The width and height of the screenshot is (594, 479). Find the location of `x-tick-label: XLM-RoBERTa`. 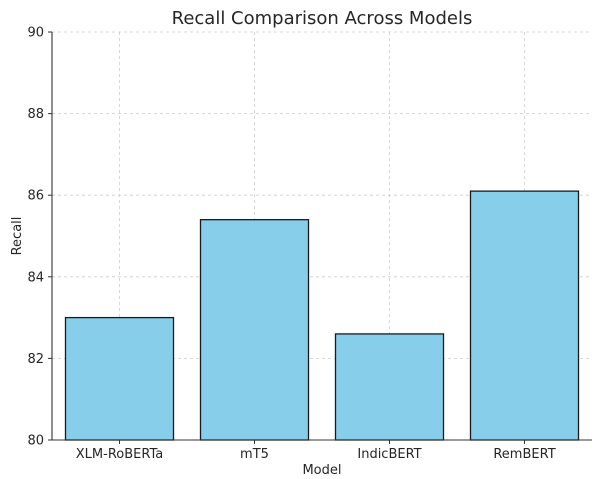

x-tick-label: XLM-RoBERTa is located at coordinates (119, 454).